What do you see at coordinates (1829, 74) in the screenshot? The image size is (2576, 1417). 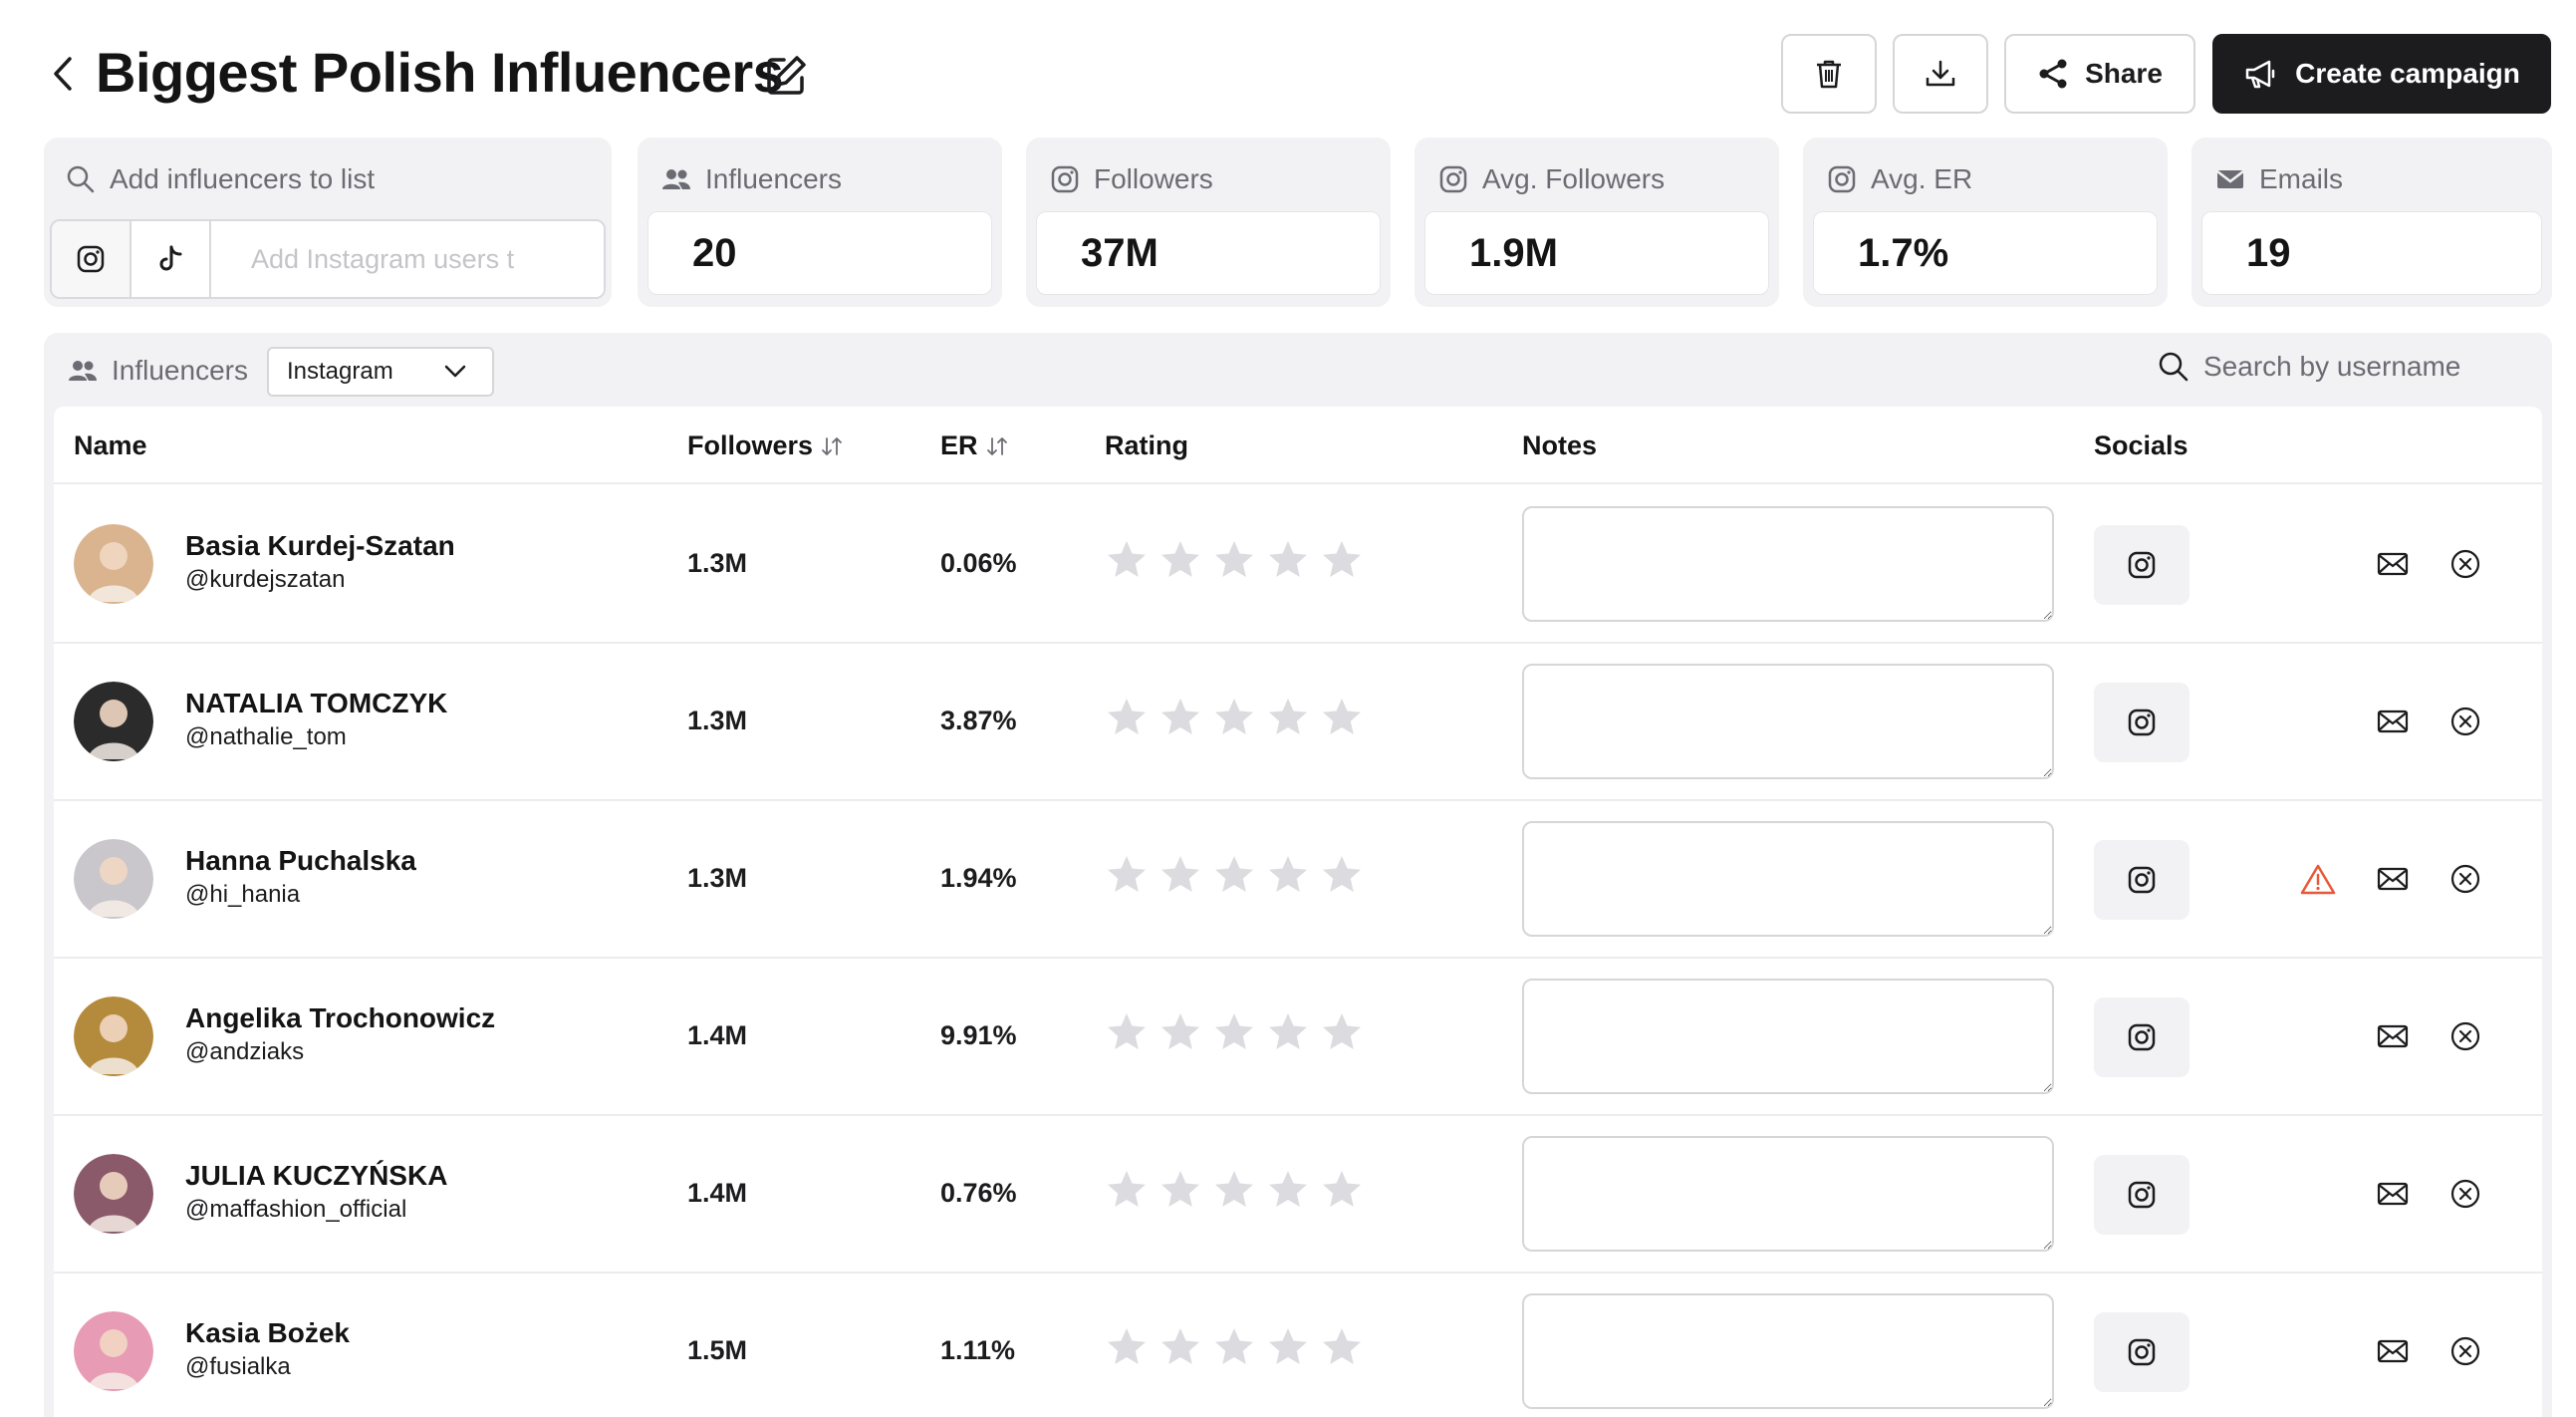 I see `delete-list-button` at bounding box center [1829, 74].